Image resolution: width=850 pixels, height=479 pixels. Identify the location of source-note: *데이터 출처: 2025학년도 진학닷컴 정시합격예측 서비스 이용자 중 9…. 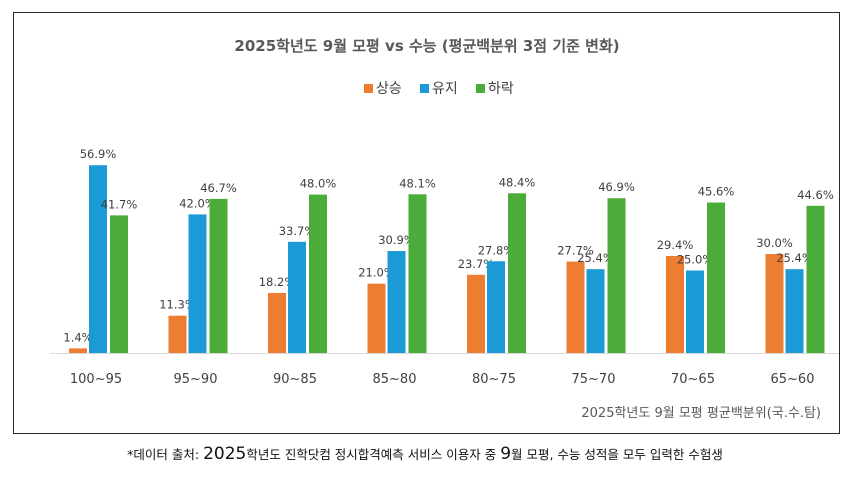
(425, 454).